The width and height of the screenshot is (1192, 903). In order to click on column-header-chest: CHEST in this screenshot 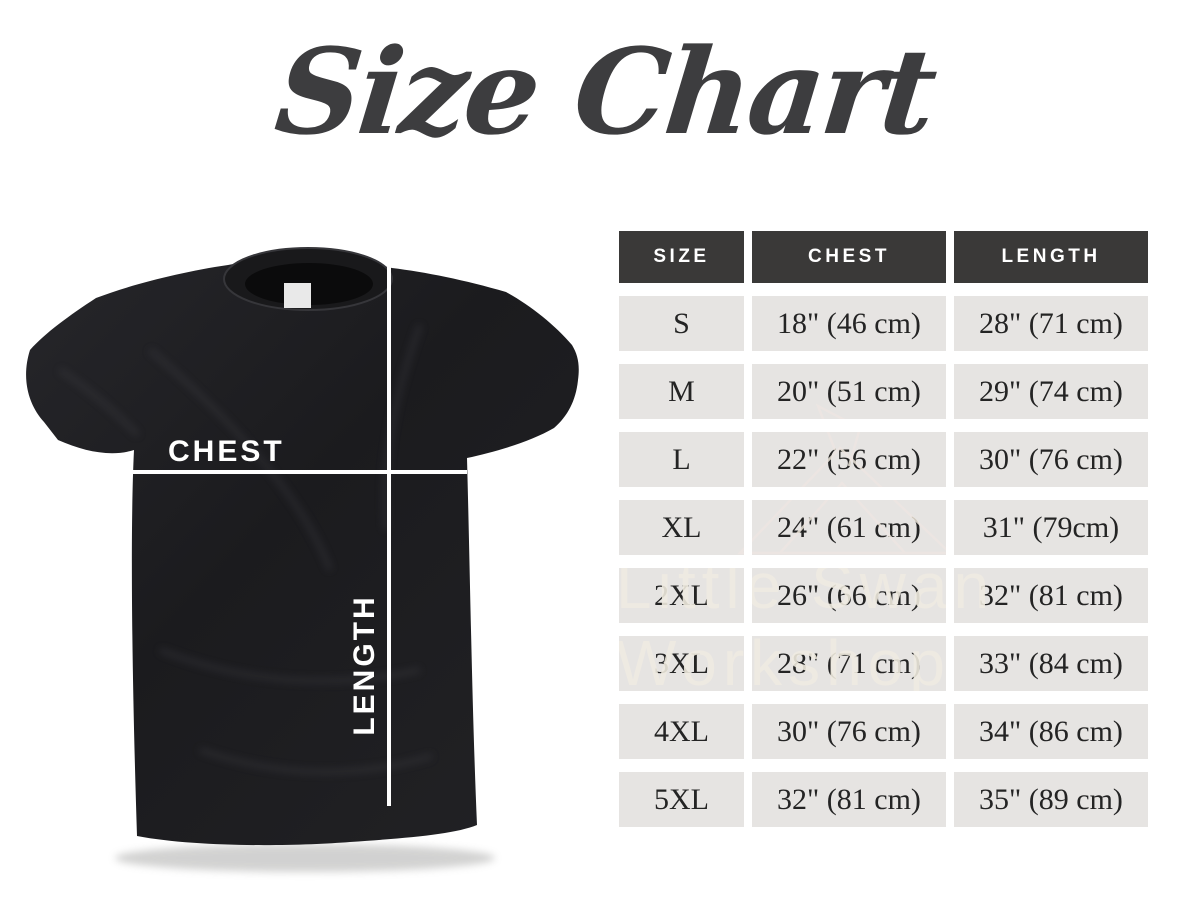, I will do `click(849, 257)`.